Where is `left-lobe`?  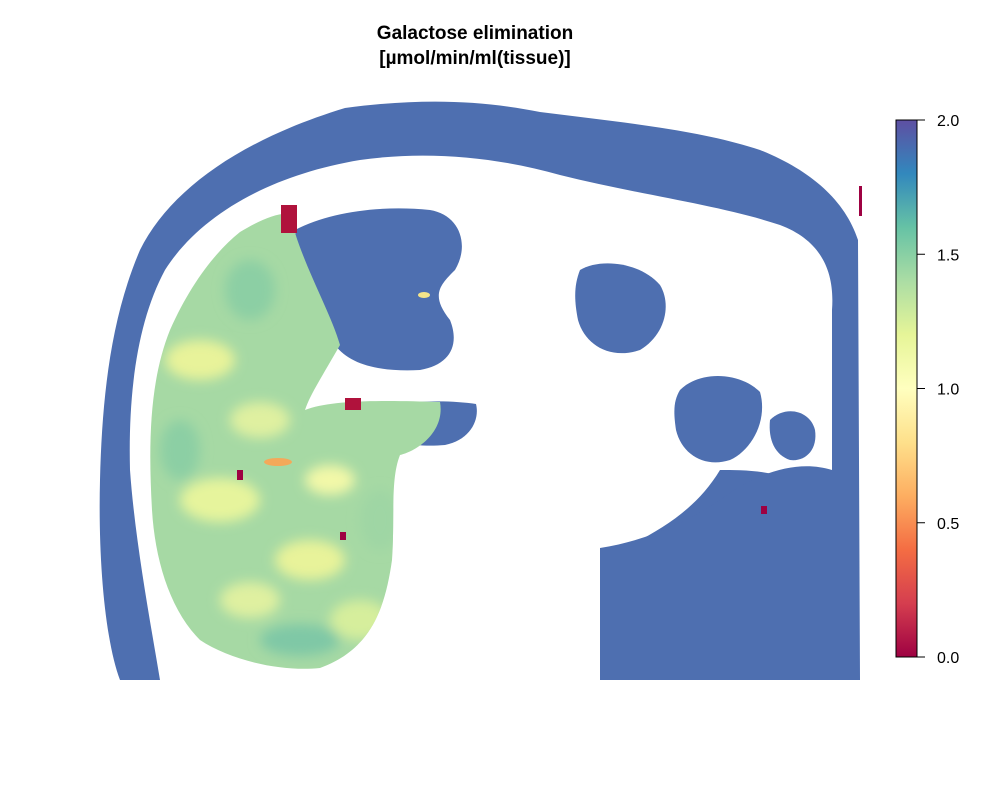 left-lobe is located at coordinates (378, 289).